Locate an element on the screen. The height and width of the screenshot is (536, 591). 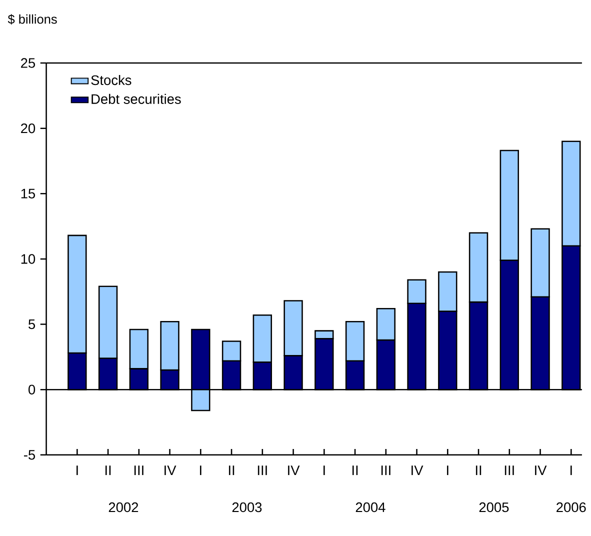
y-tick-label: 0 is located at coordinates (32, 389).